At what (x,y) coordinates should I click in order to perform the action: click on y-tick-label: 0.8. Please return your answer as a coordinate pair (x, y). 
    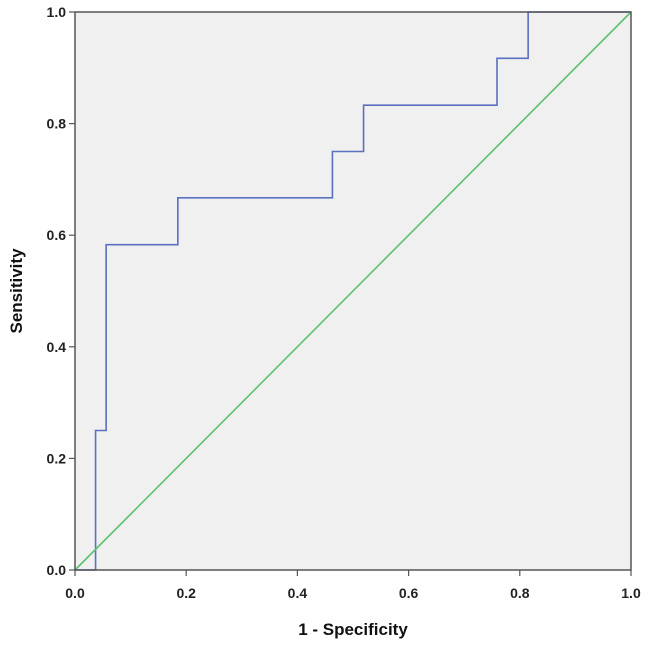
    Looking at the image, I should click on (57, 124).